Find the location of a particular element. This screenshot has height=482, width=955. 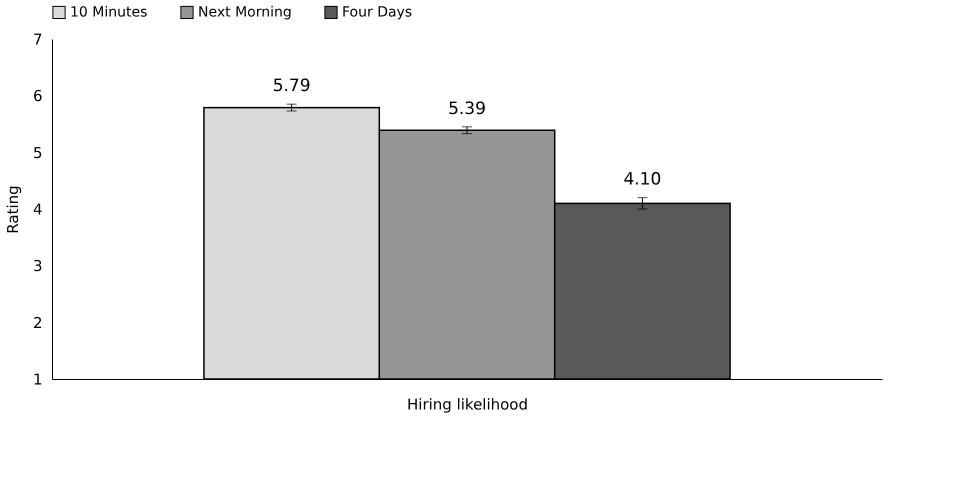

legend-label: Four Days is located at coordinates (377, 12).